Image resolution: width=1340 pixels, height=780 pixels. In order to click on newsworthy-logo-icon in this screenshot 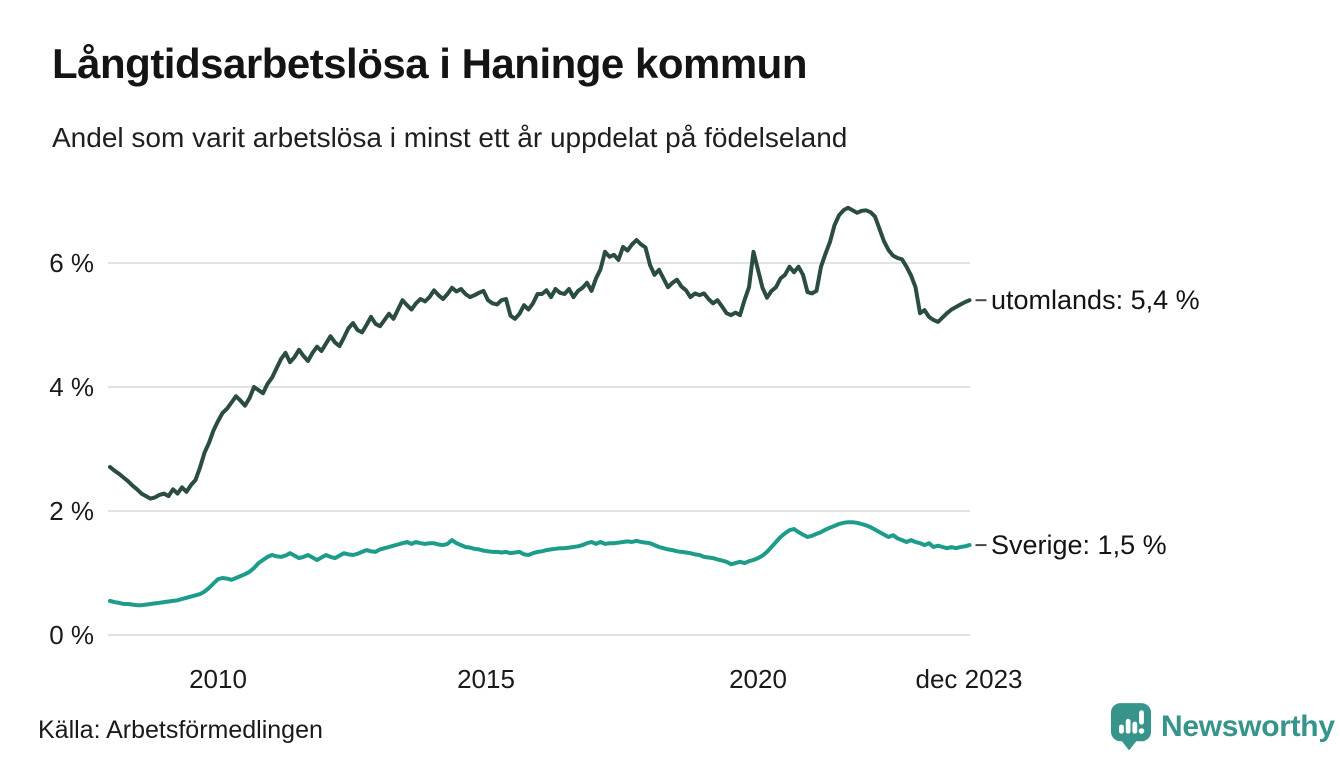, I will do `click(1131, 727)`.